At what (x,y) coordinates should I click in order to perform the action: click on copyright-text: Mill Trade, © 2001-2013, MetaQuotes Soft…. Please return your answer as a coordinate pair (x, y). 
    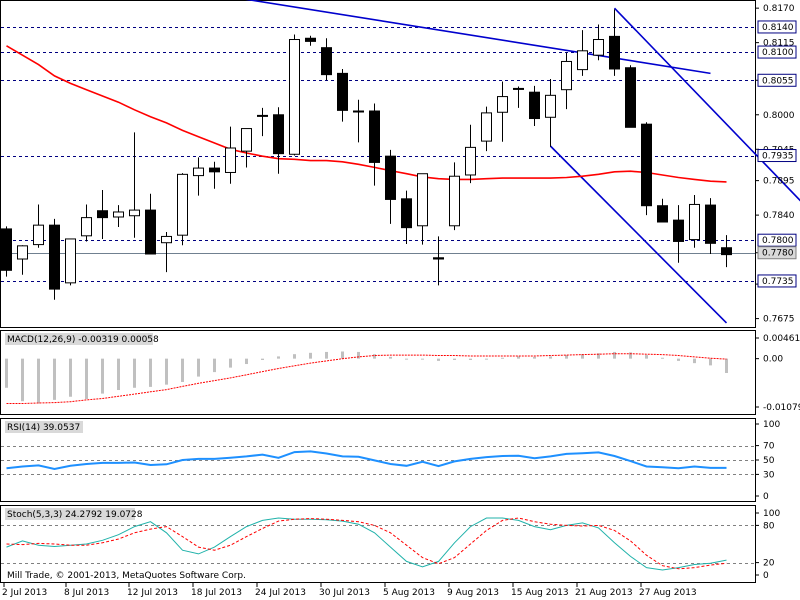
    Looking at the image, I should click on (126, 576).